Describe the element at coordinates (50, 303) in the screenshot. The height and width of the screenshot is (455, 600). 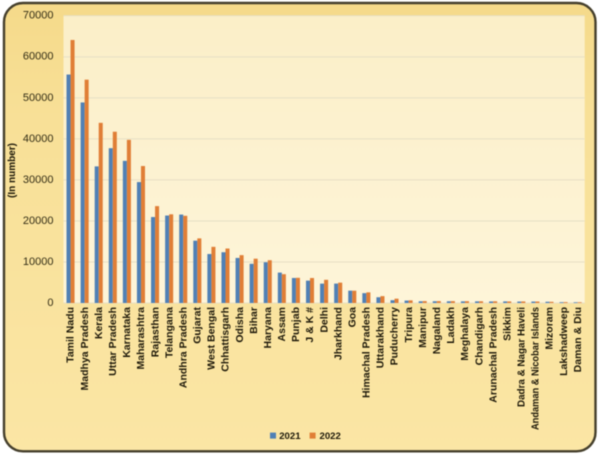
I see `svg-text: 0` at that location.